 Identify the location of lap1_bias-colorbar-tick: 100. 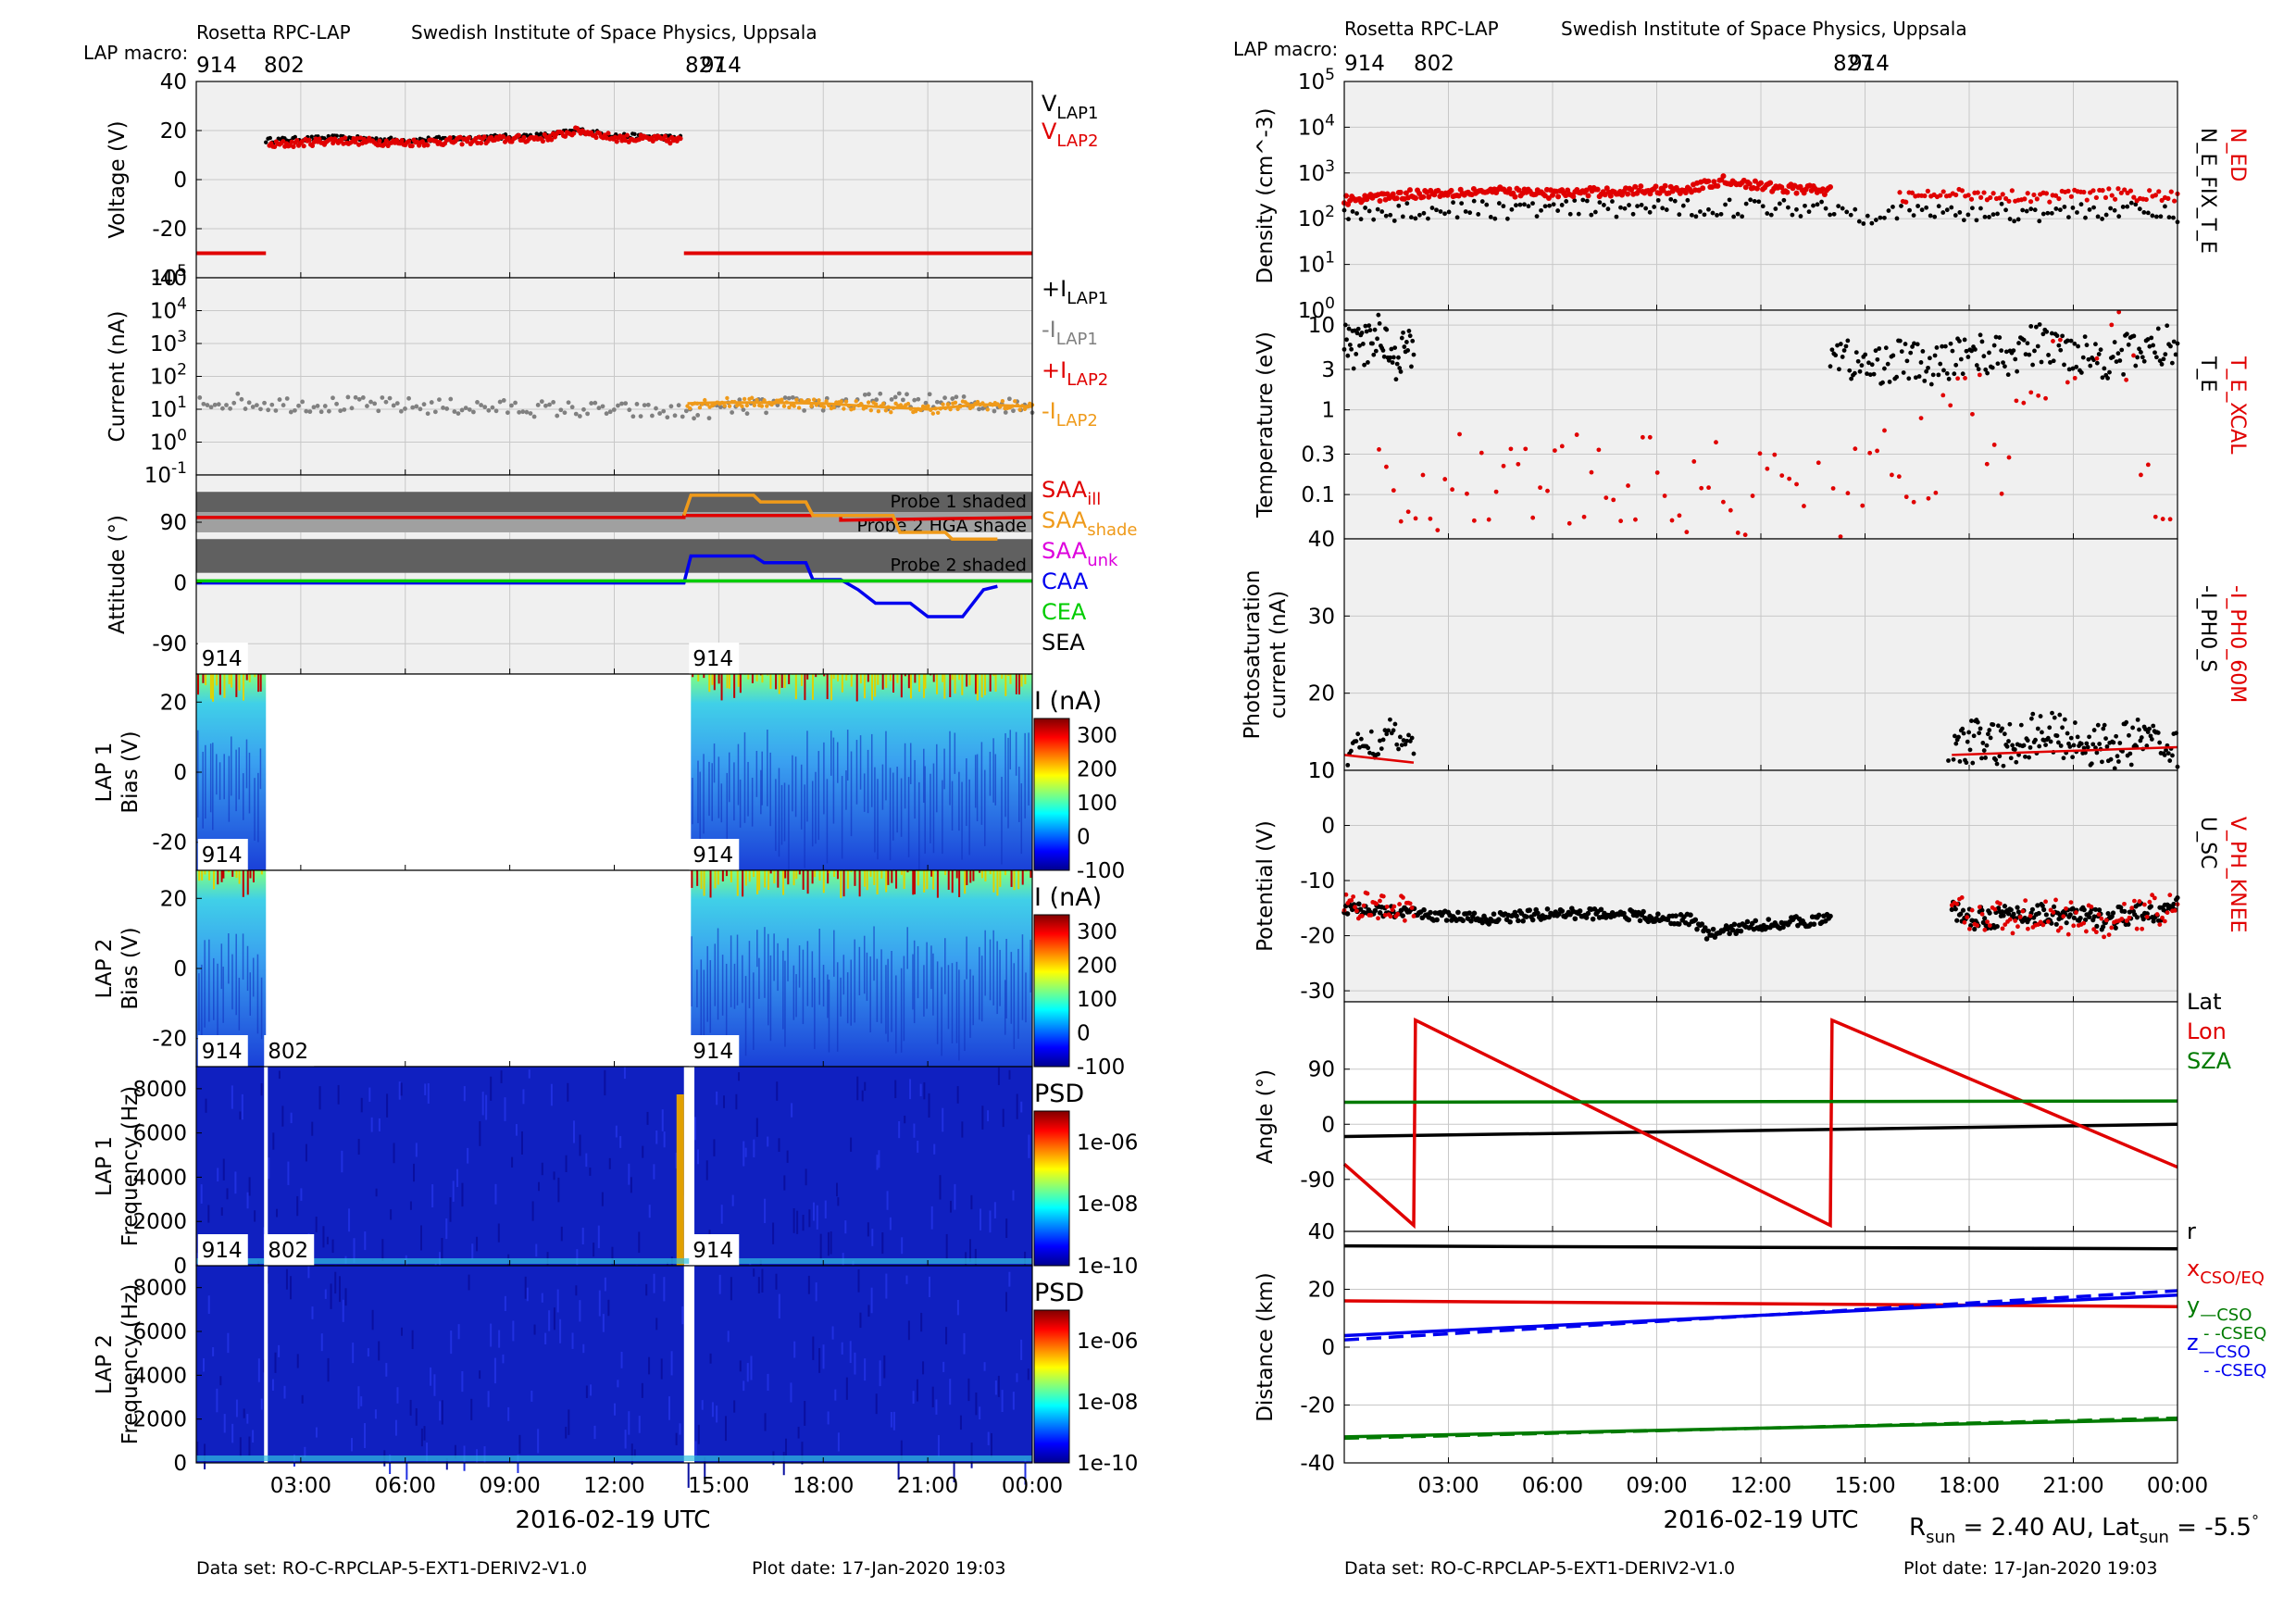
(1097, 804).